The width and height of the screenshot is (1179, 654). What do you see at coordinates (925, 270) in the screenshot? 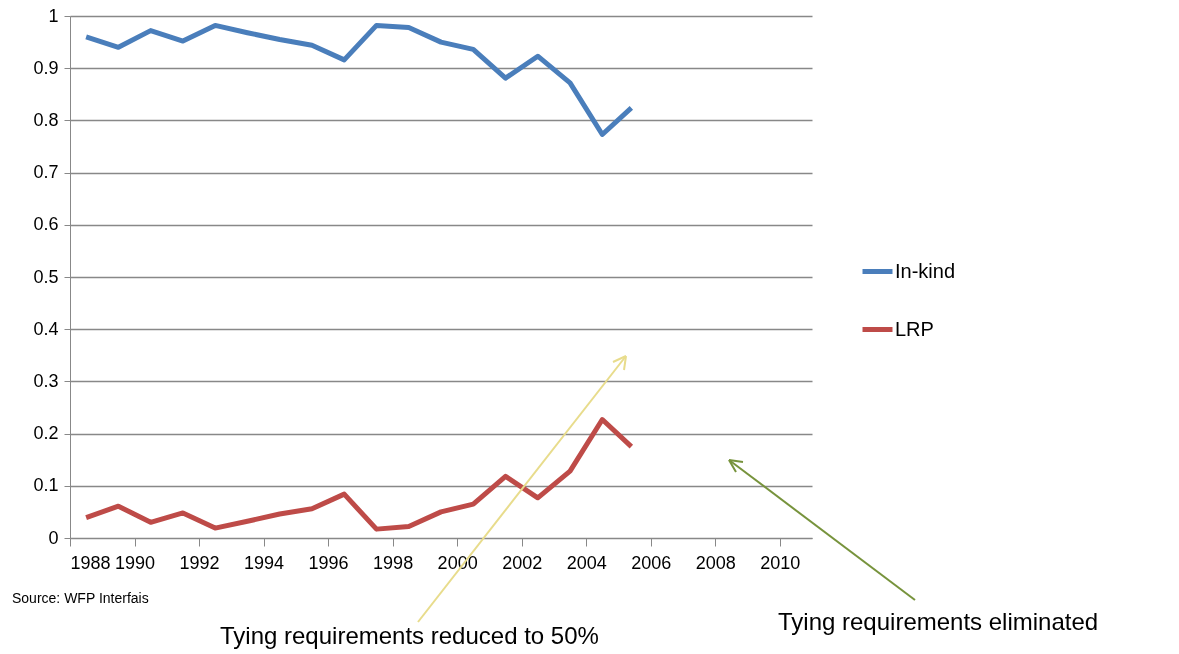
I see `legend-label: In-kind` at bounding box center [925, 270].